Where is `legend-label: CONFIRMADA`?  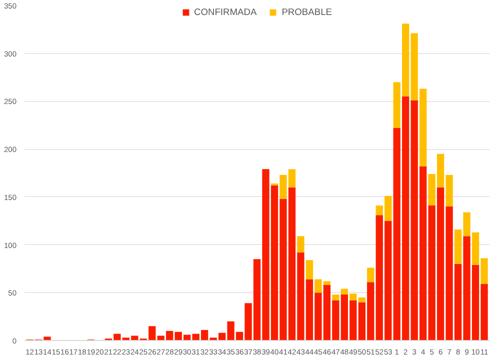
legend-label: CONFIRMADA is located at coordinates (225, 12).